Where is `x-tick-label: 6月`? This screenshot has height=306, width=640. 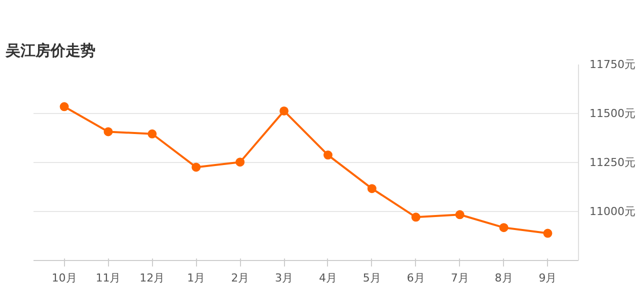 x-tick-label: 6月 is located at coordinates (415, 278).